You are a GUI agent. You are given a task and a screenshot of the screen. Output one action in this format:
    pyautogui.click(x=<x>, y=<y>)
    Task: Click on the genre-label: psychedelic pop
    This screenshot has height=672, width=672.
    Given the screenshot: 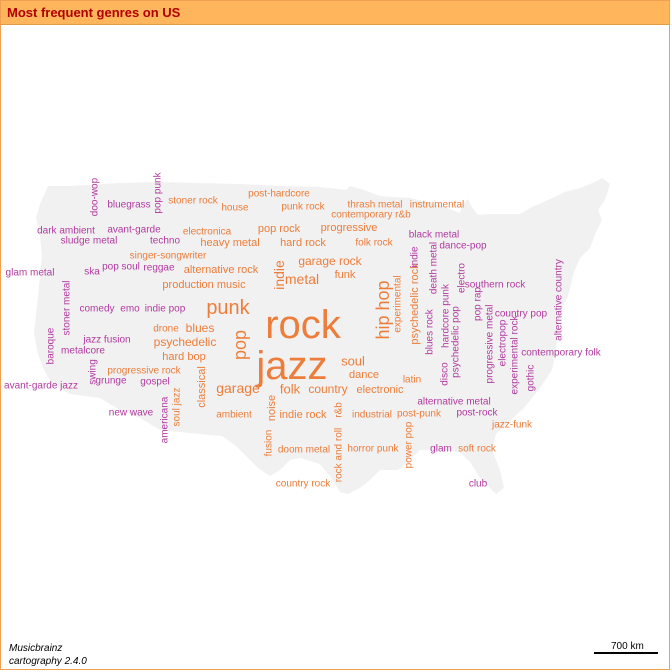 What is the action you would take?
    pyautogui.click(x=456, y=342)
    